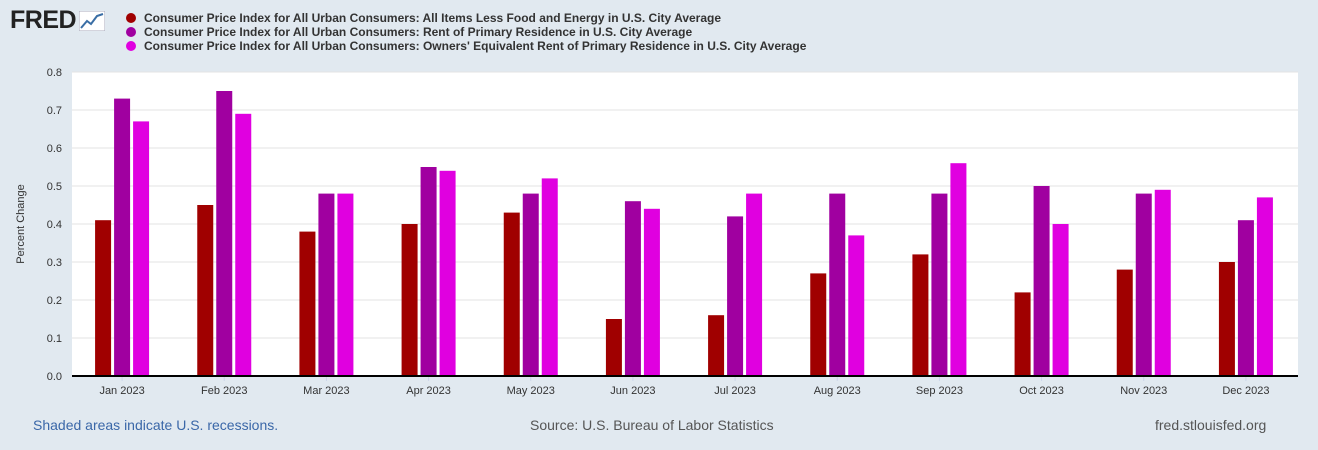 This screenshot has width=1318, height=450. What do you see at coordinates (224, 391) in the screenshot?
I see `x-tick-label: Feb 2023` at bounding box center [224, 391].